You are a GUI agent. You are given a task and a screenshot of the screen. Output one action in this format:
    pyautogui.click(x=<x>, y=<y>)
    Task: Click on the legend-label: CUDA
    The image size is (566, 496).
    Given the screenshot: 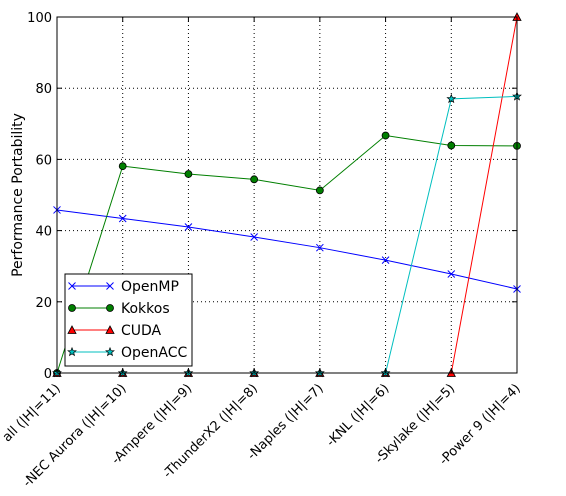 What is the action you would take?
    pyautogui.click(x=141, y=331)
    